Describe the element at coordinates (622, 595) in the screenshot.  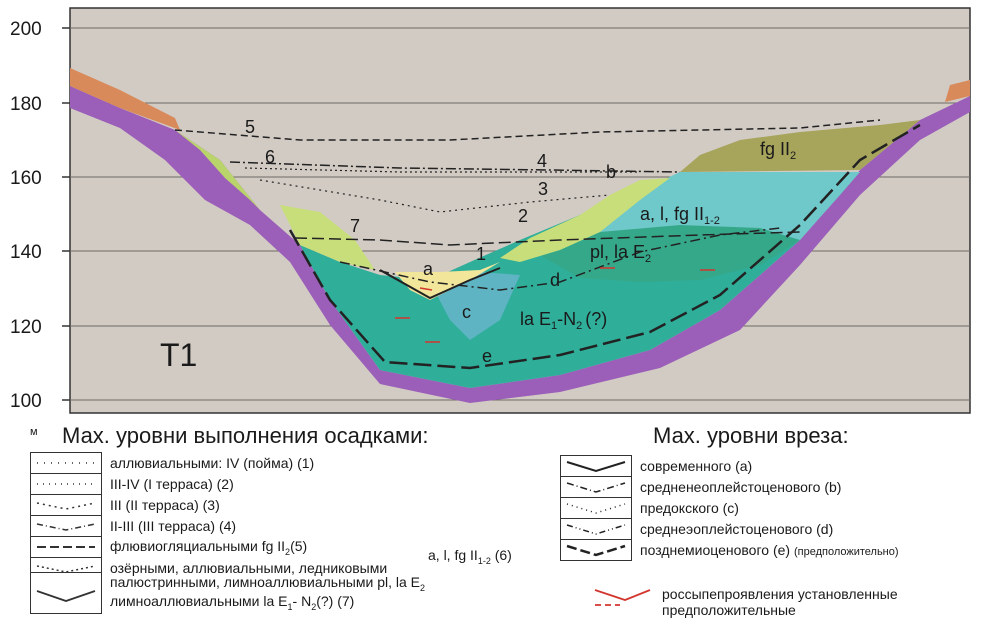
I see `placer-legend-symbol` at that location.